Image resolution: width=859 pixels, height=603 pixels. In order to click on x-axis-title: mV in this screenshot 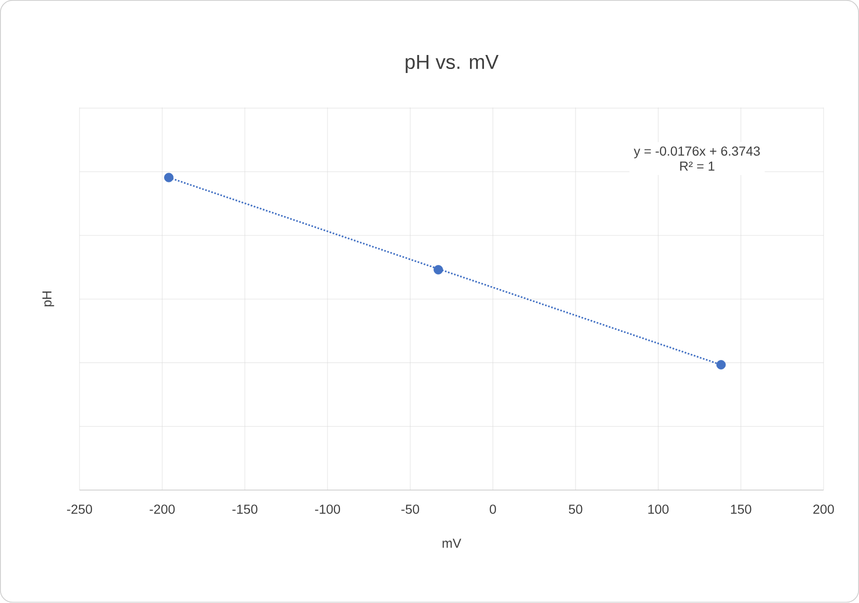, I will do `click(452, 543)`.